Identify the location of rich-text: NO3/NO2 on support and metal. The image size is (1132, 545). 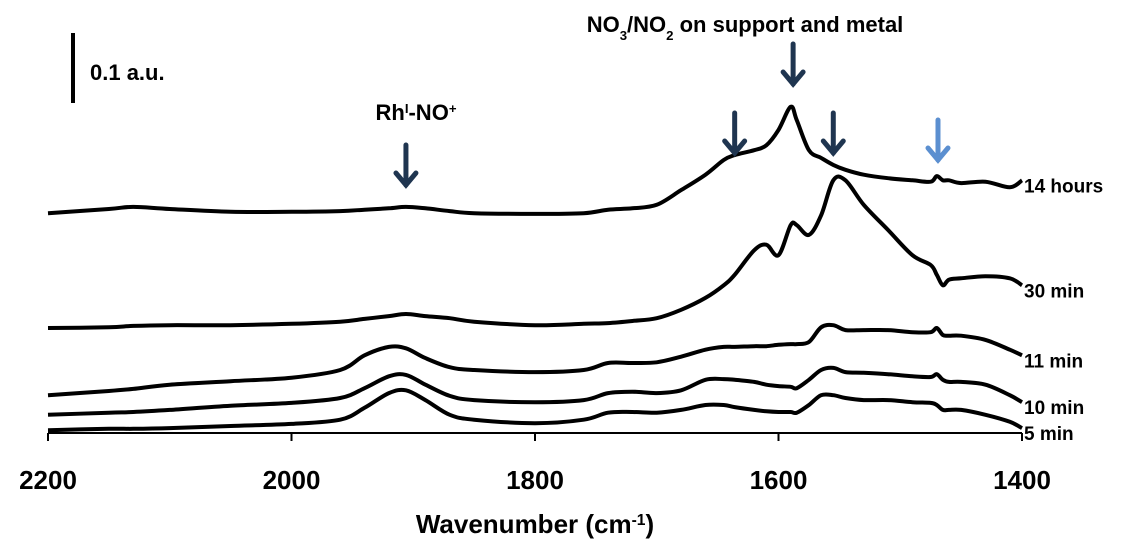
(745, 27).